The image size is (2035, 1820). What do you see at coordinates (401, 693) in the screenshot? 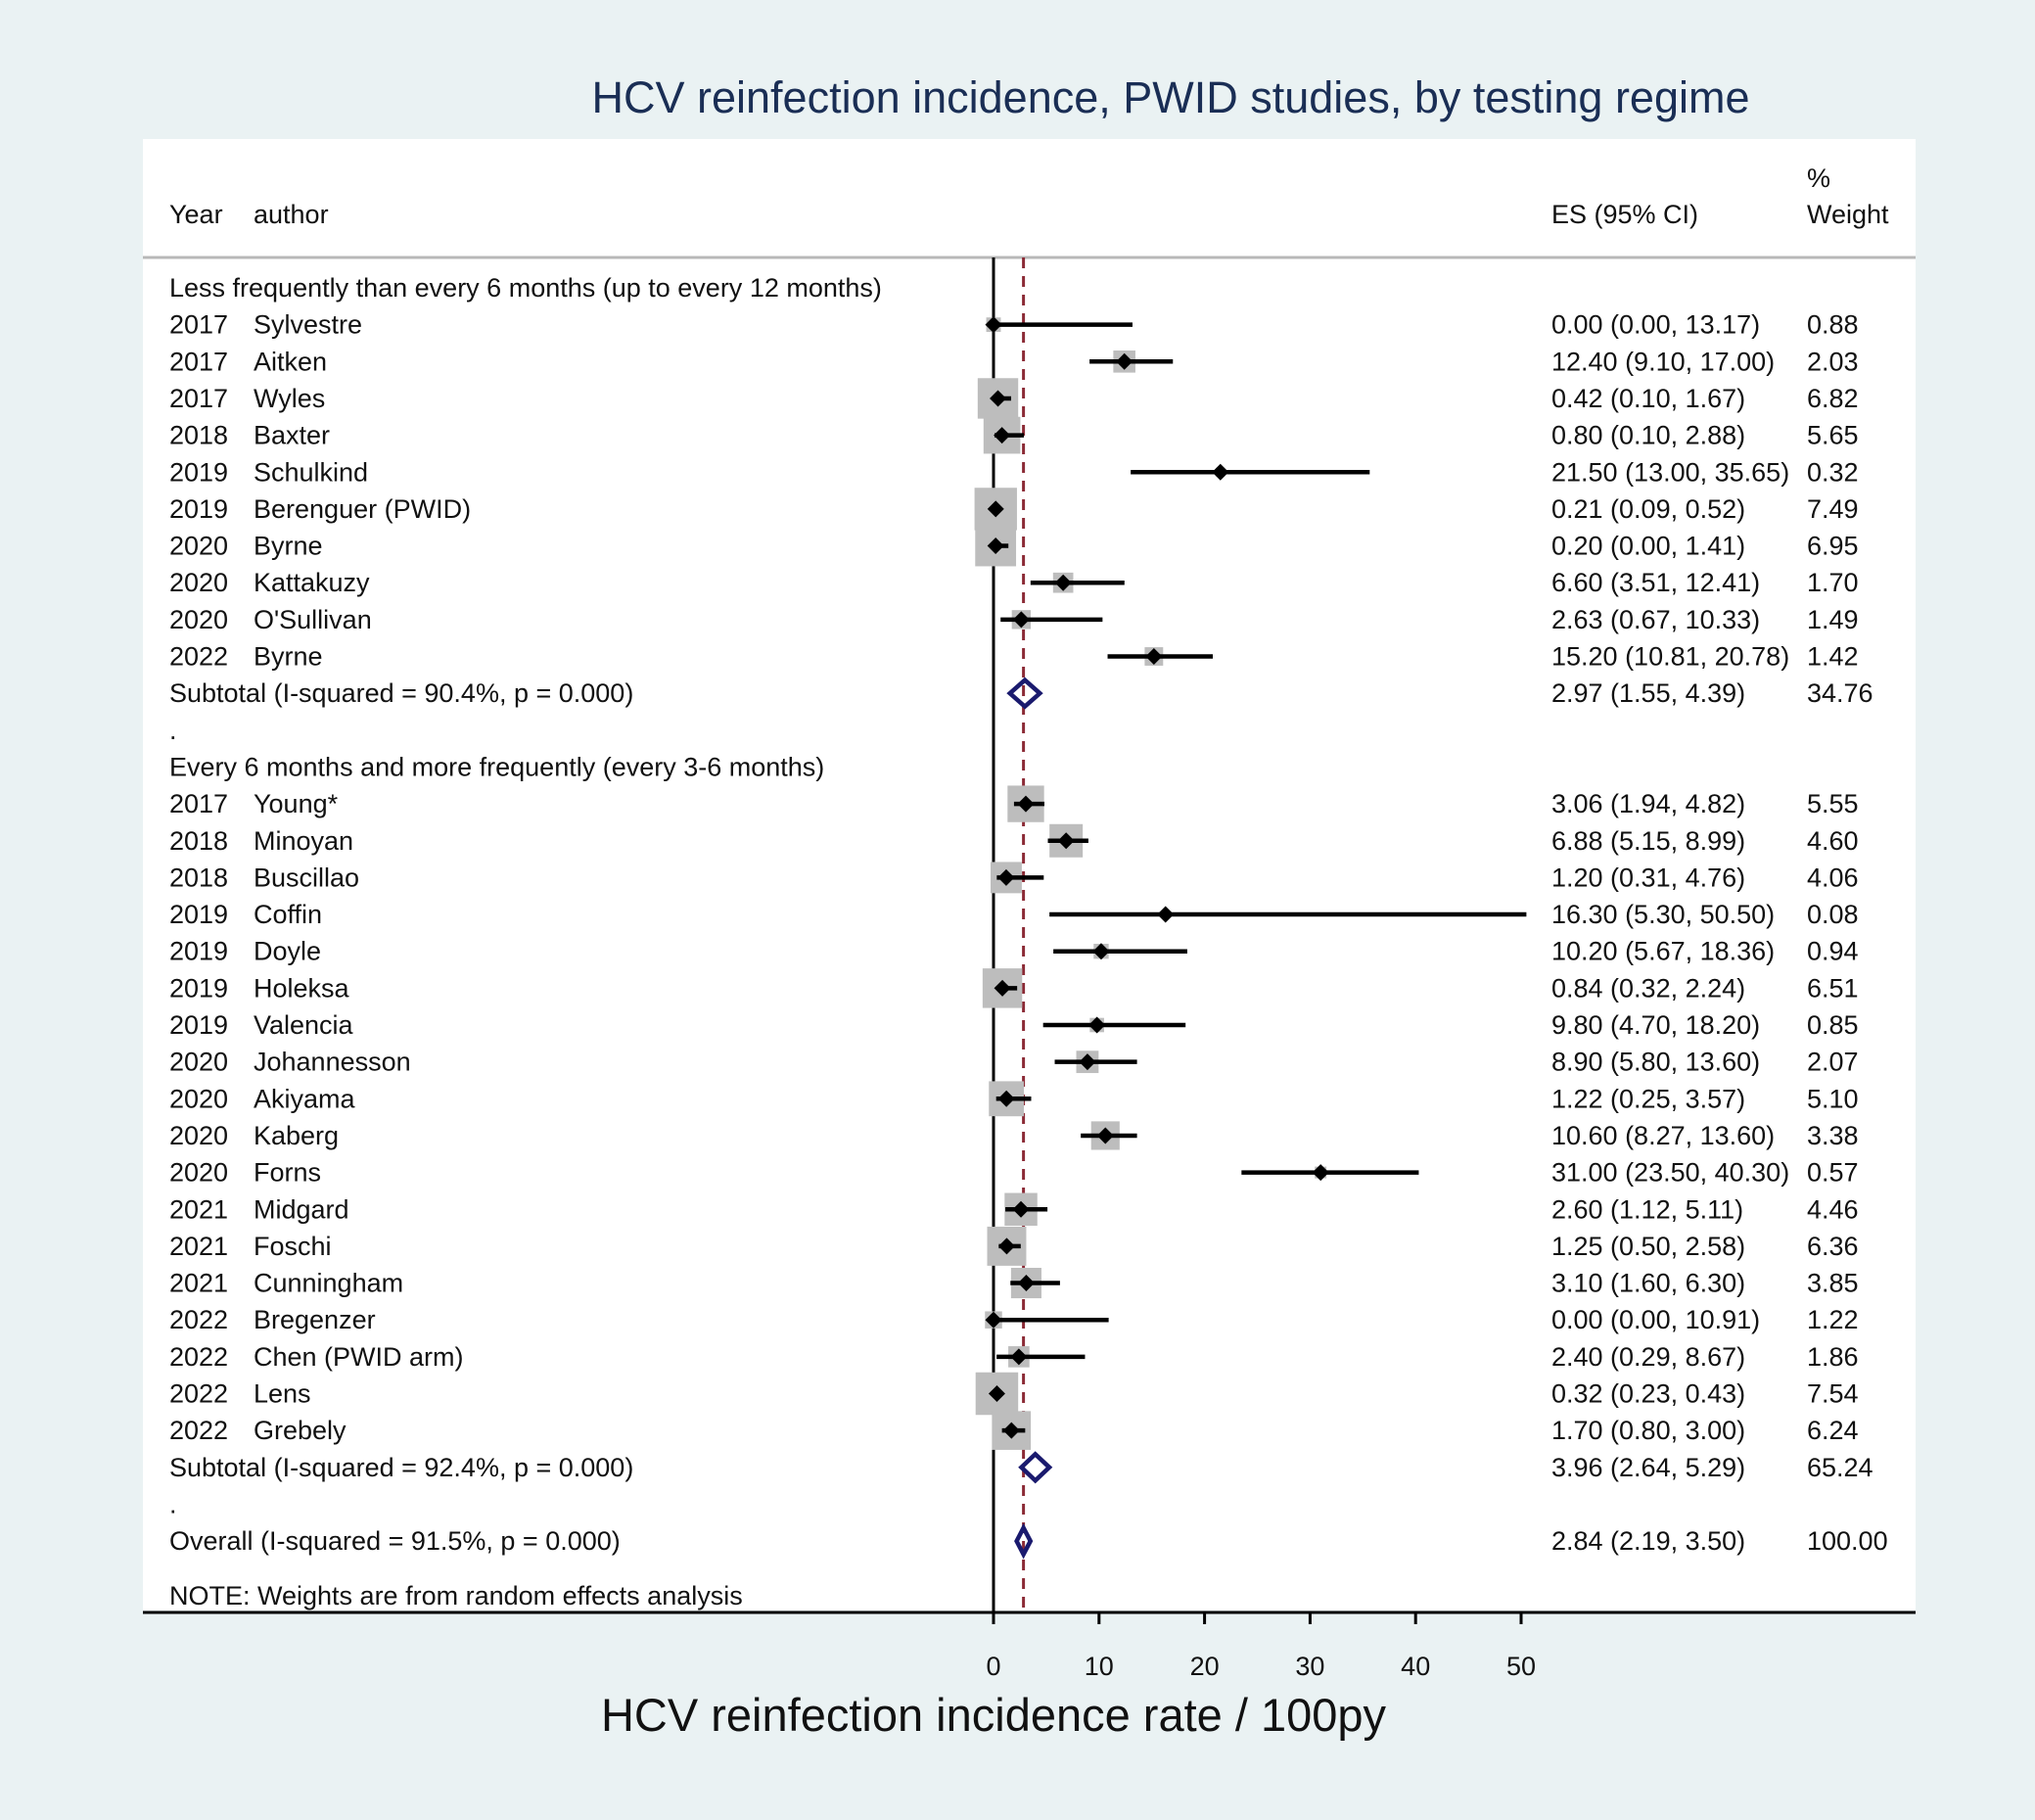
I see `subtotal-label: Subtotal (I-squared = 90.4%, p = 0.000)` at bounding box center [401, 693].